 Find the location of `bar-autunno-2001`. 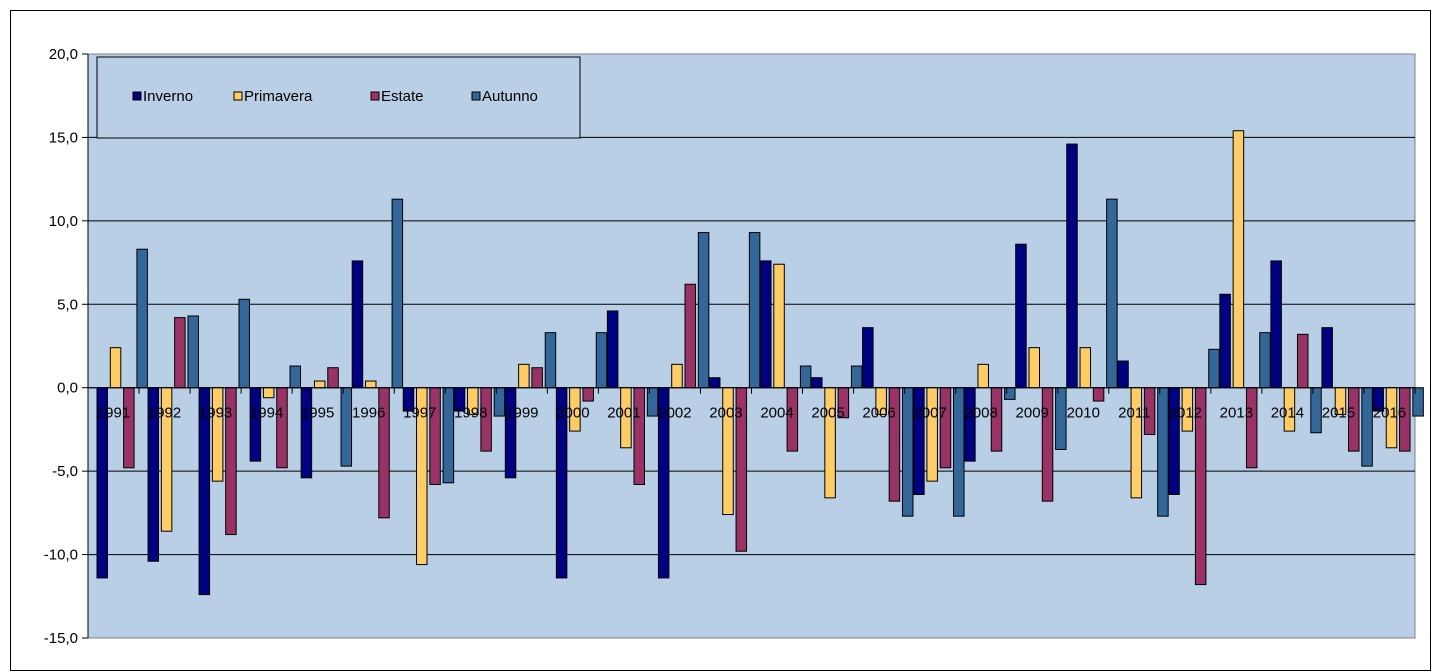

bar-autunno-2001 is located at coordinates (652, 402).